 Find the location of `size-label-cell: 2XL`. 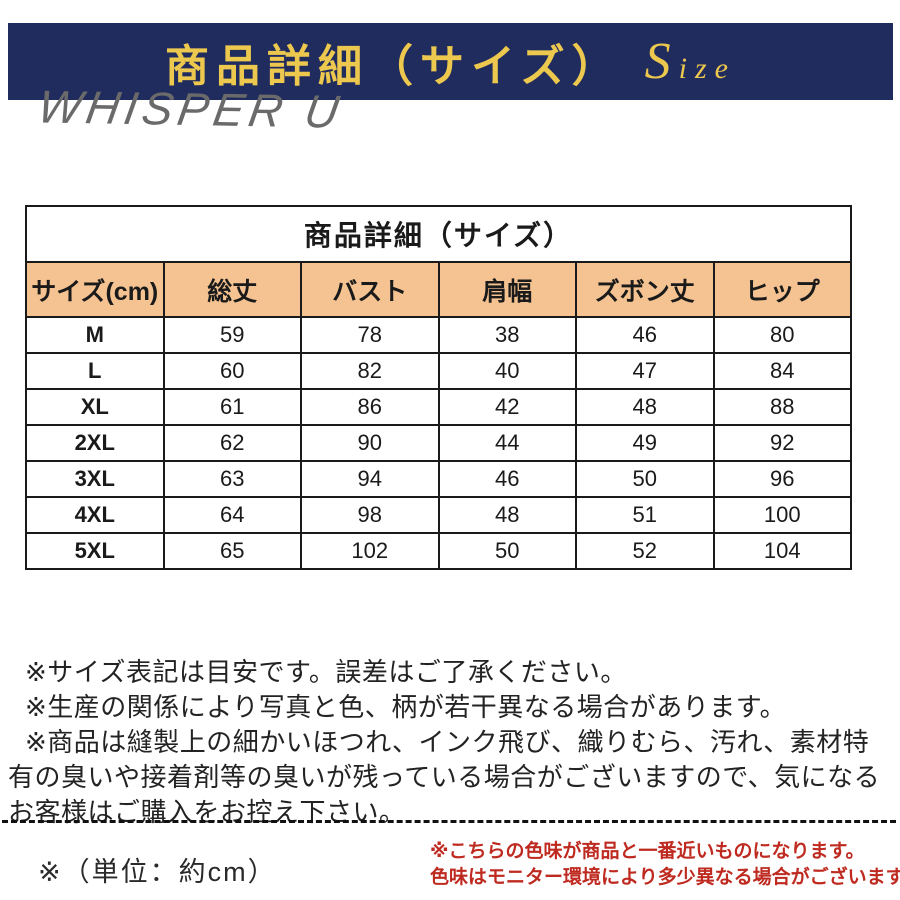

size-label-cell: 2XL is located at coordinates (95, 443).